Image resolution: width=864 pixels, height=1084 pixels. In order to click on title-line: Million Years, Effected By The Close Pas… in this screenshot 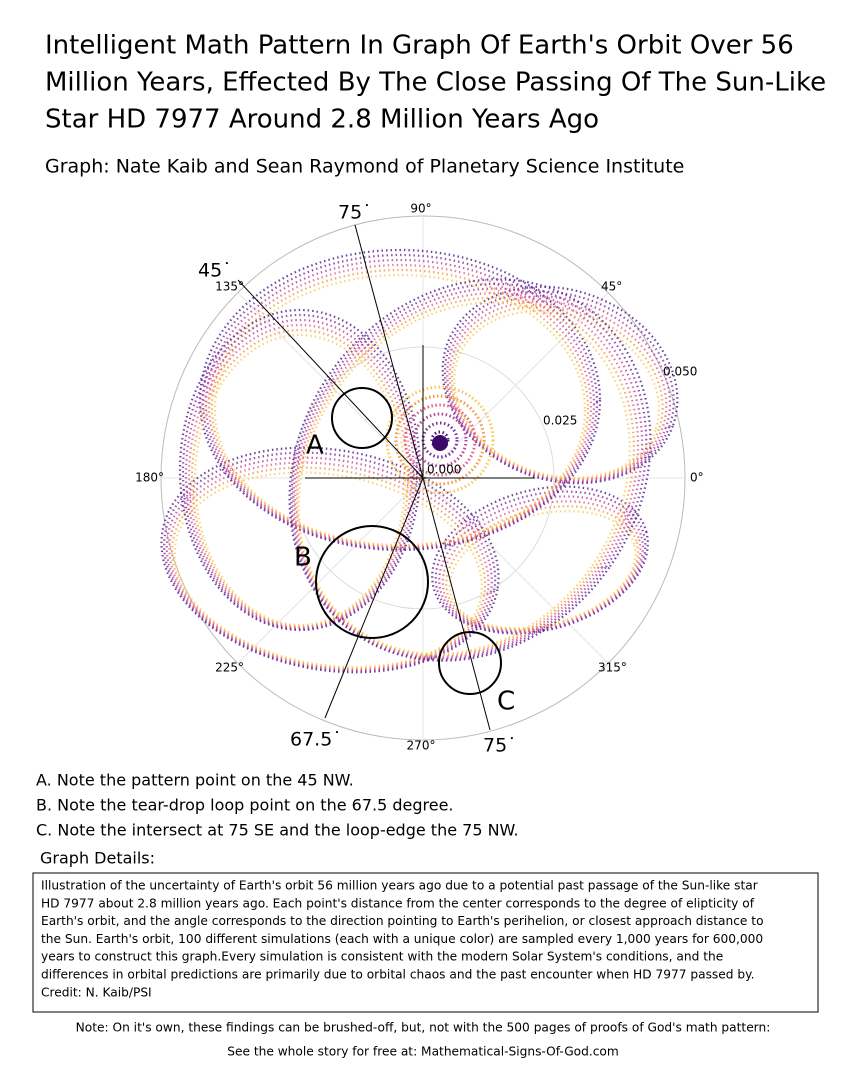, I will do `click(435, 83)`.